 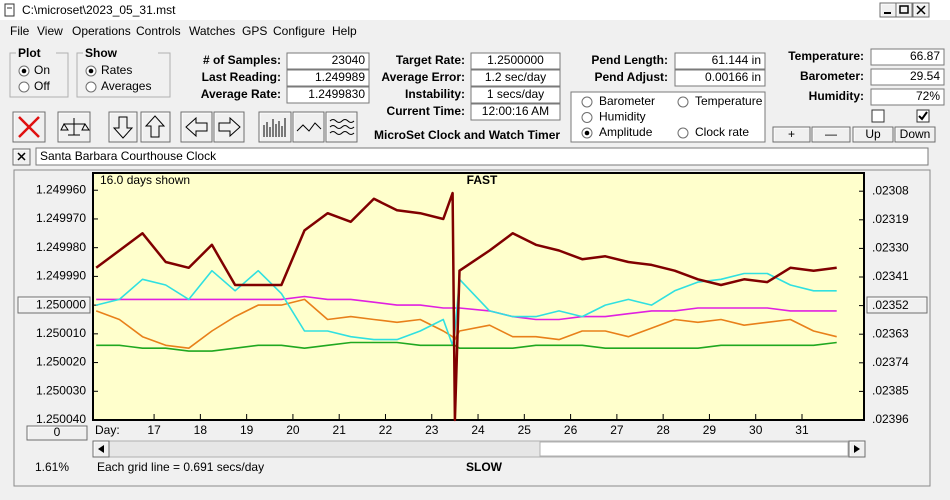 I want to click on menu-item: Operations, so click(x=101, y=31).